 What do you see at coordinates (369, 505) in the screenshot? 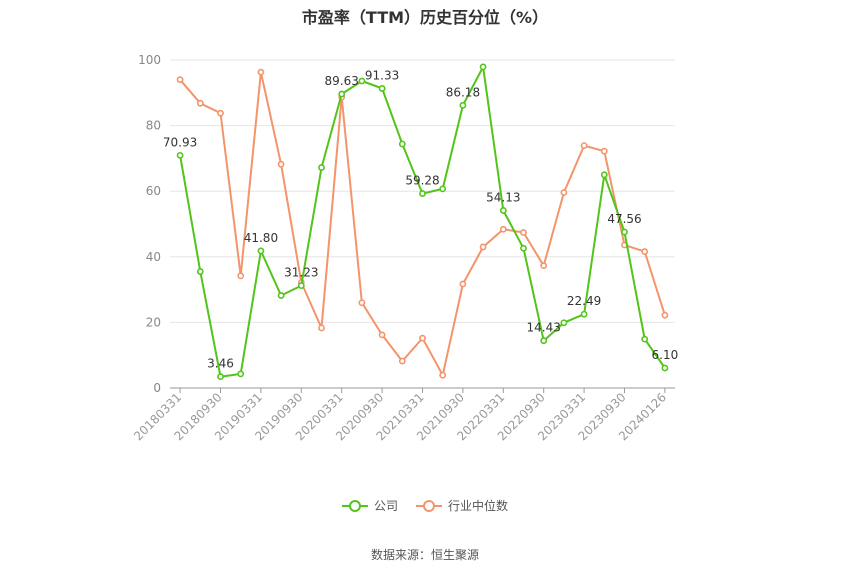
I see `legend-item-company: 公司` at bounding box center [369, 505].